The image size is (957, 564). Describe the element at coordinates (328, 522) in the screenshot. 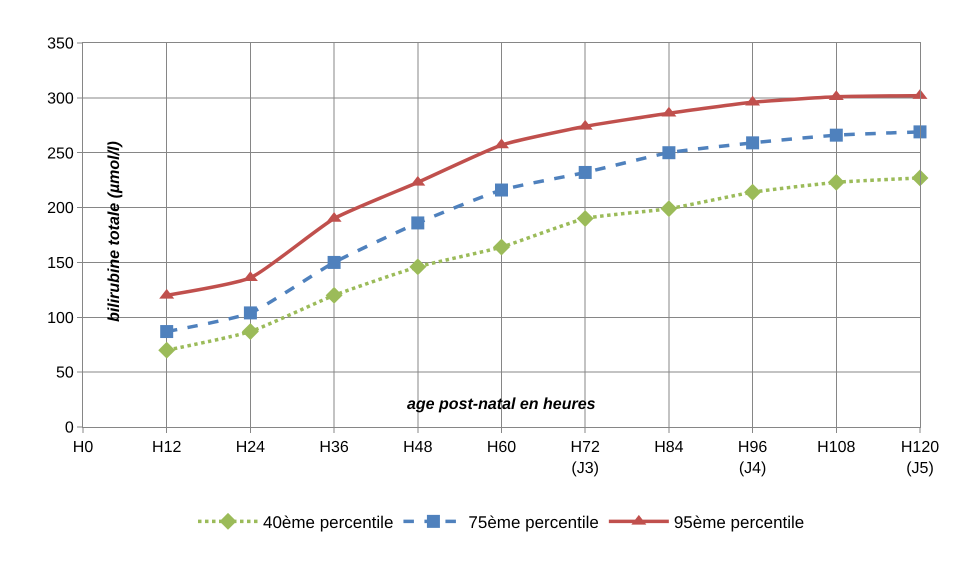

I see `legend-label: 40ème percentile` at that location.